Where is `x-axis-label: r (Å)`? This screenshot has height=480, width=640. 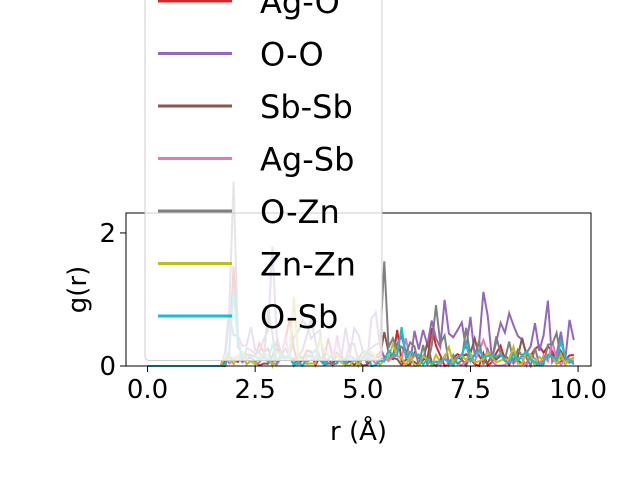 x-axis-label: r (Å) is located at coordinates (358, 431).